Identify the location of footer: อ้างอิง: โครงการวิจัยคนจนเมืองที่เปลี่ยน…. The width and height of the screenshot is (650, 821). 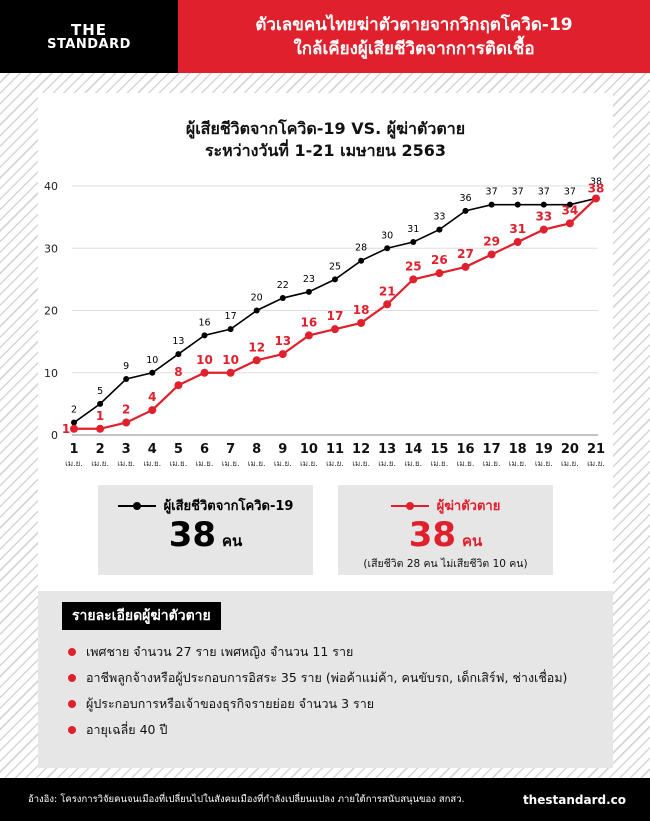
(325, 799).